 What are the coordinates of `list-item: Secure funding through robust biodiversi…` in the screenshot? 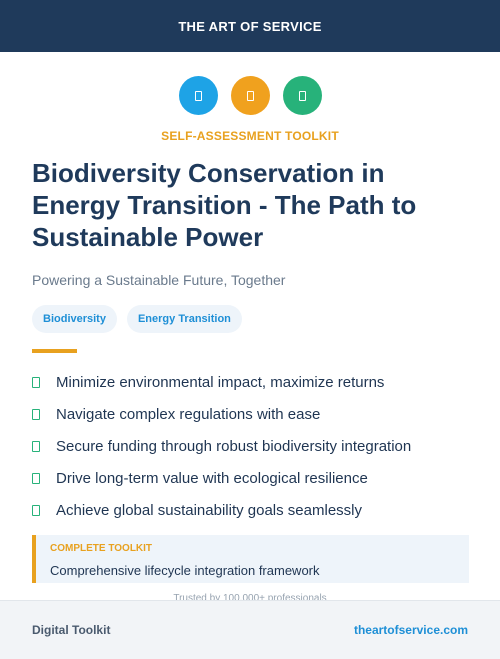 It's located at (252, 446).